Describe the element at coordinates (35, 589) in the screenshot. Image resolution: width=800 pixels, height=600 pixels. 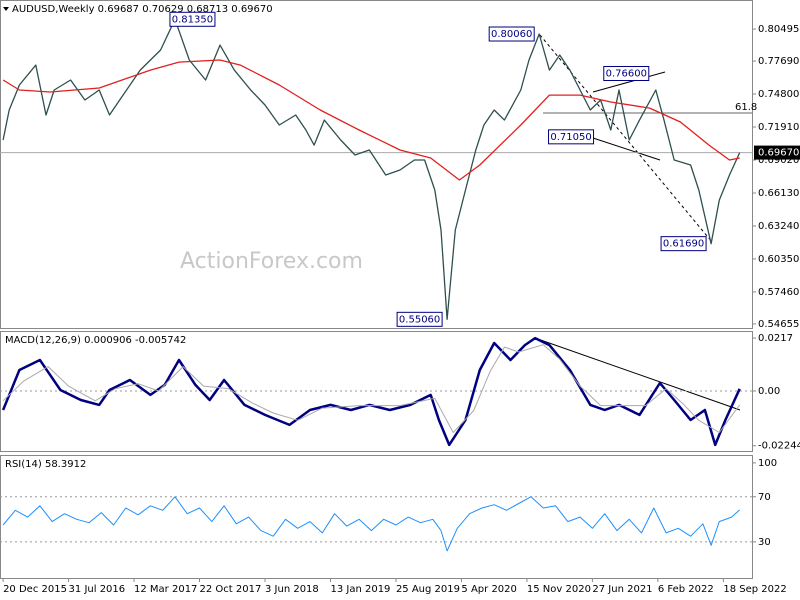
I see `x-tick-label: 20 Dec 2015` at that location.